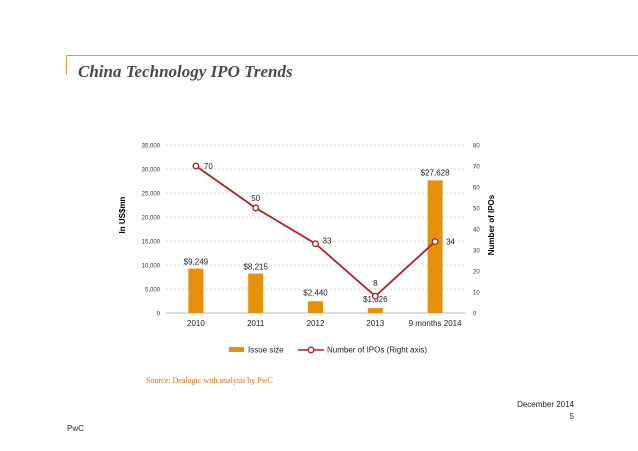  What do you see at coordinates (196, 323) in the screenshot?
I see `x-tick-label: 2010` at bounding box center [196, 323].